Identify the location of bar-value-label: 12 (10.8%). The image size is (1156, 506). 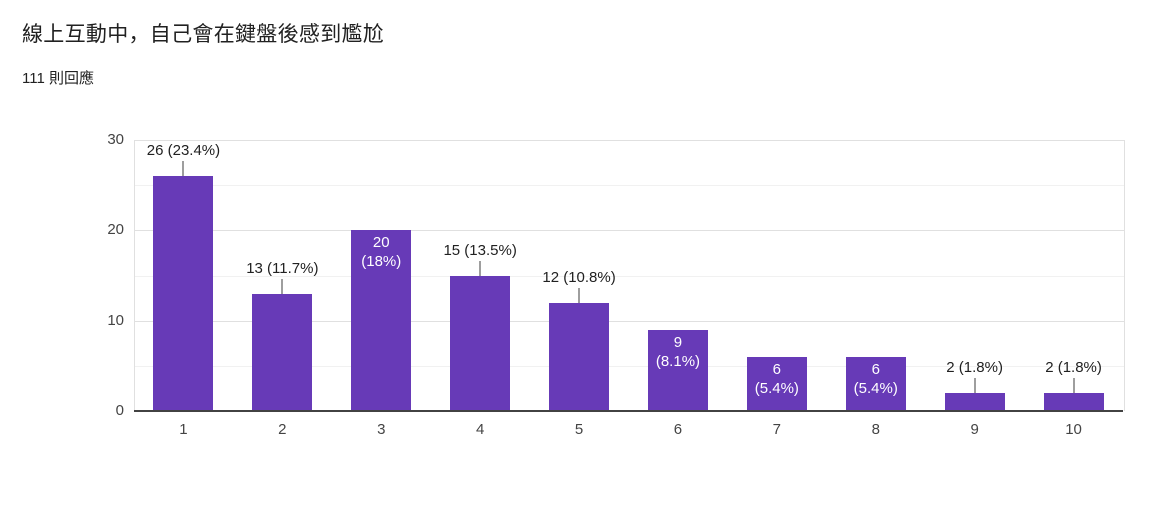
(579, 277).